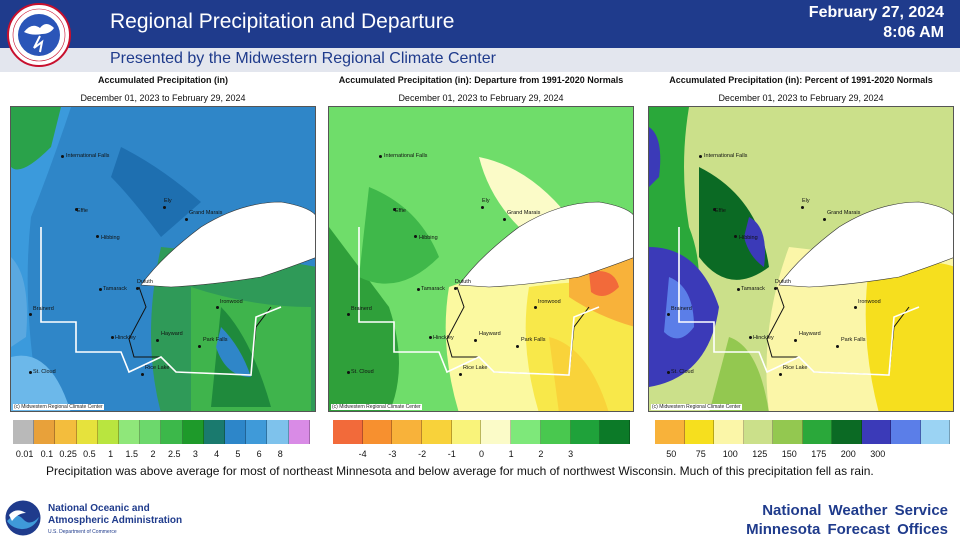 This screenshot has height=540, width=960. Describe the element at coordinates (451, 454) in the screenshot. I see `legend-label: -1` at that location.